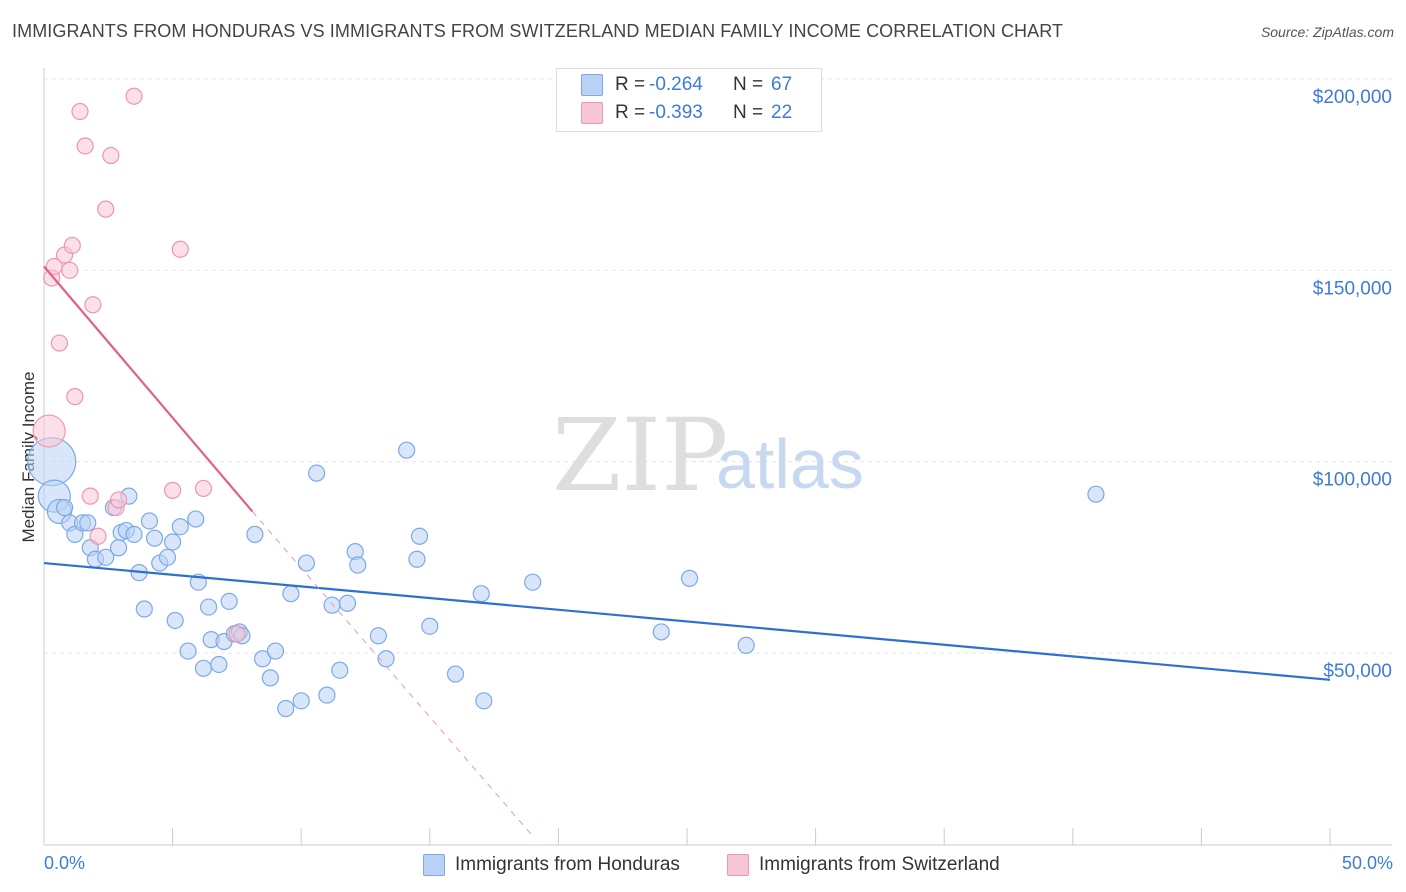  I want to click on series-swatch-honduras, so click(434, 865).